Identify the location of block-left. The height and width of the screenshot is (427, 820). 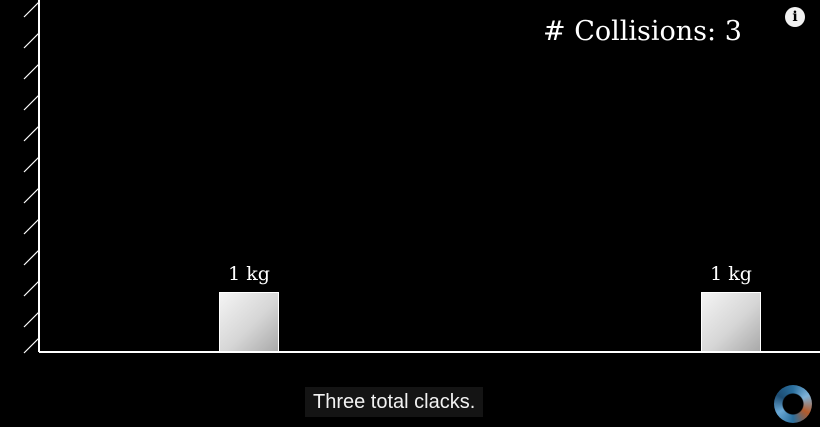
(249, 322).